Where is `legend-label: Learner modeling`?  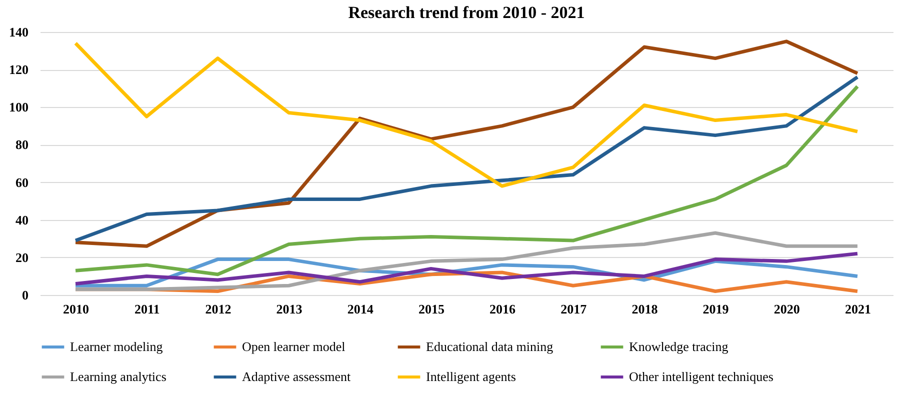
legend-label: Learner modeling is located at coordinates (117, 346).